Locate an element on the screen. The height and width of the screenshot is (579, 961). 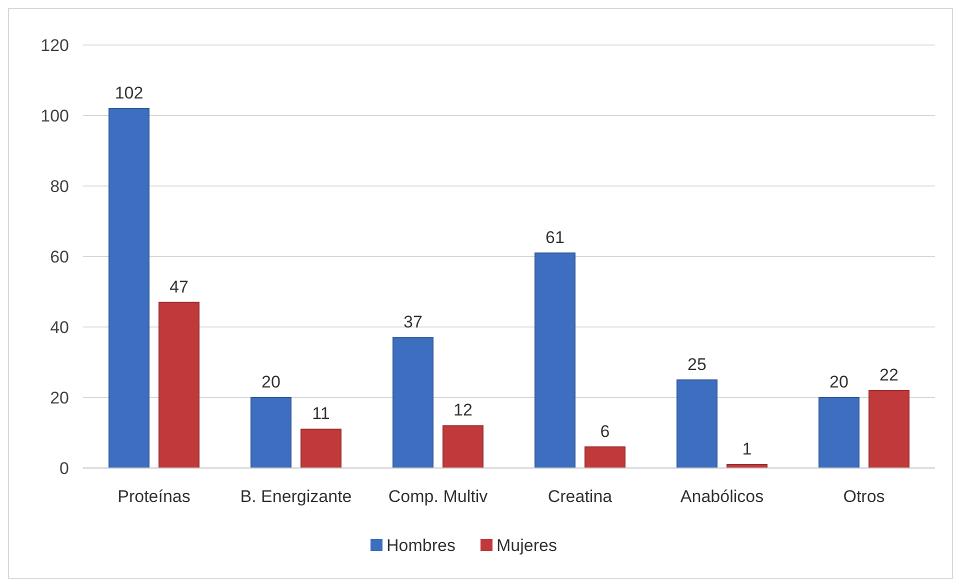
data-label: 102 is located at coordinates (129, 92).